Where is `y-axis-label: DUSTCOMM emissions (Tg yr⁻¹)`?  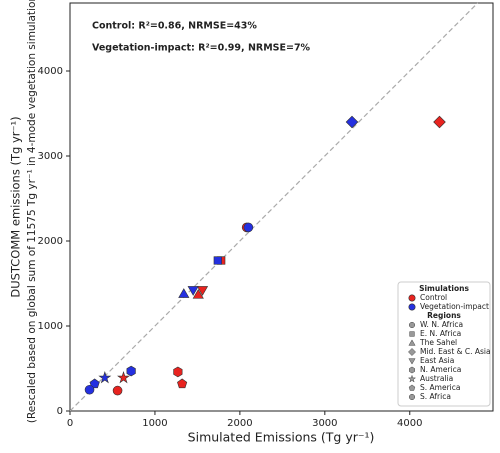 y-axis-label: DUSTCOMM emissions (Tg yr⁻¹) is located at coordinates (16, 206).